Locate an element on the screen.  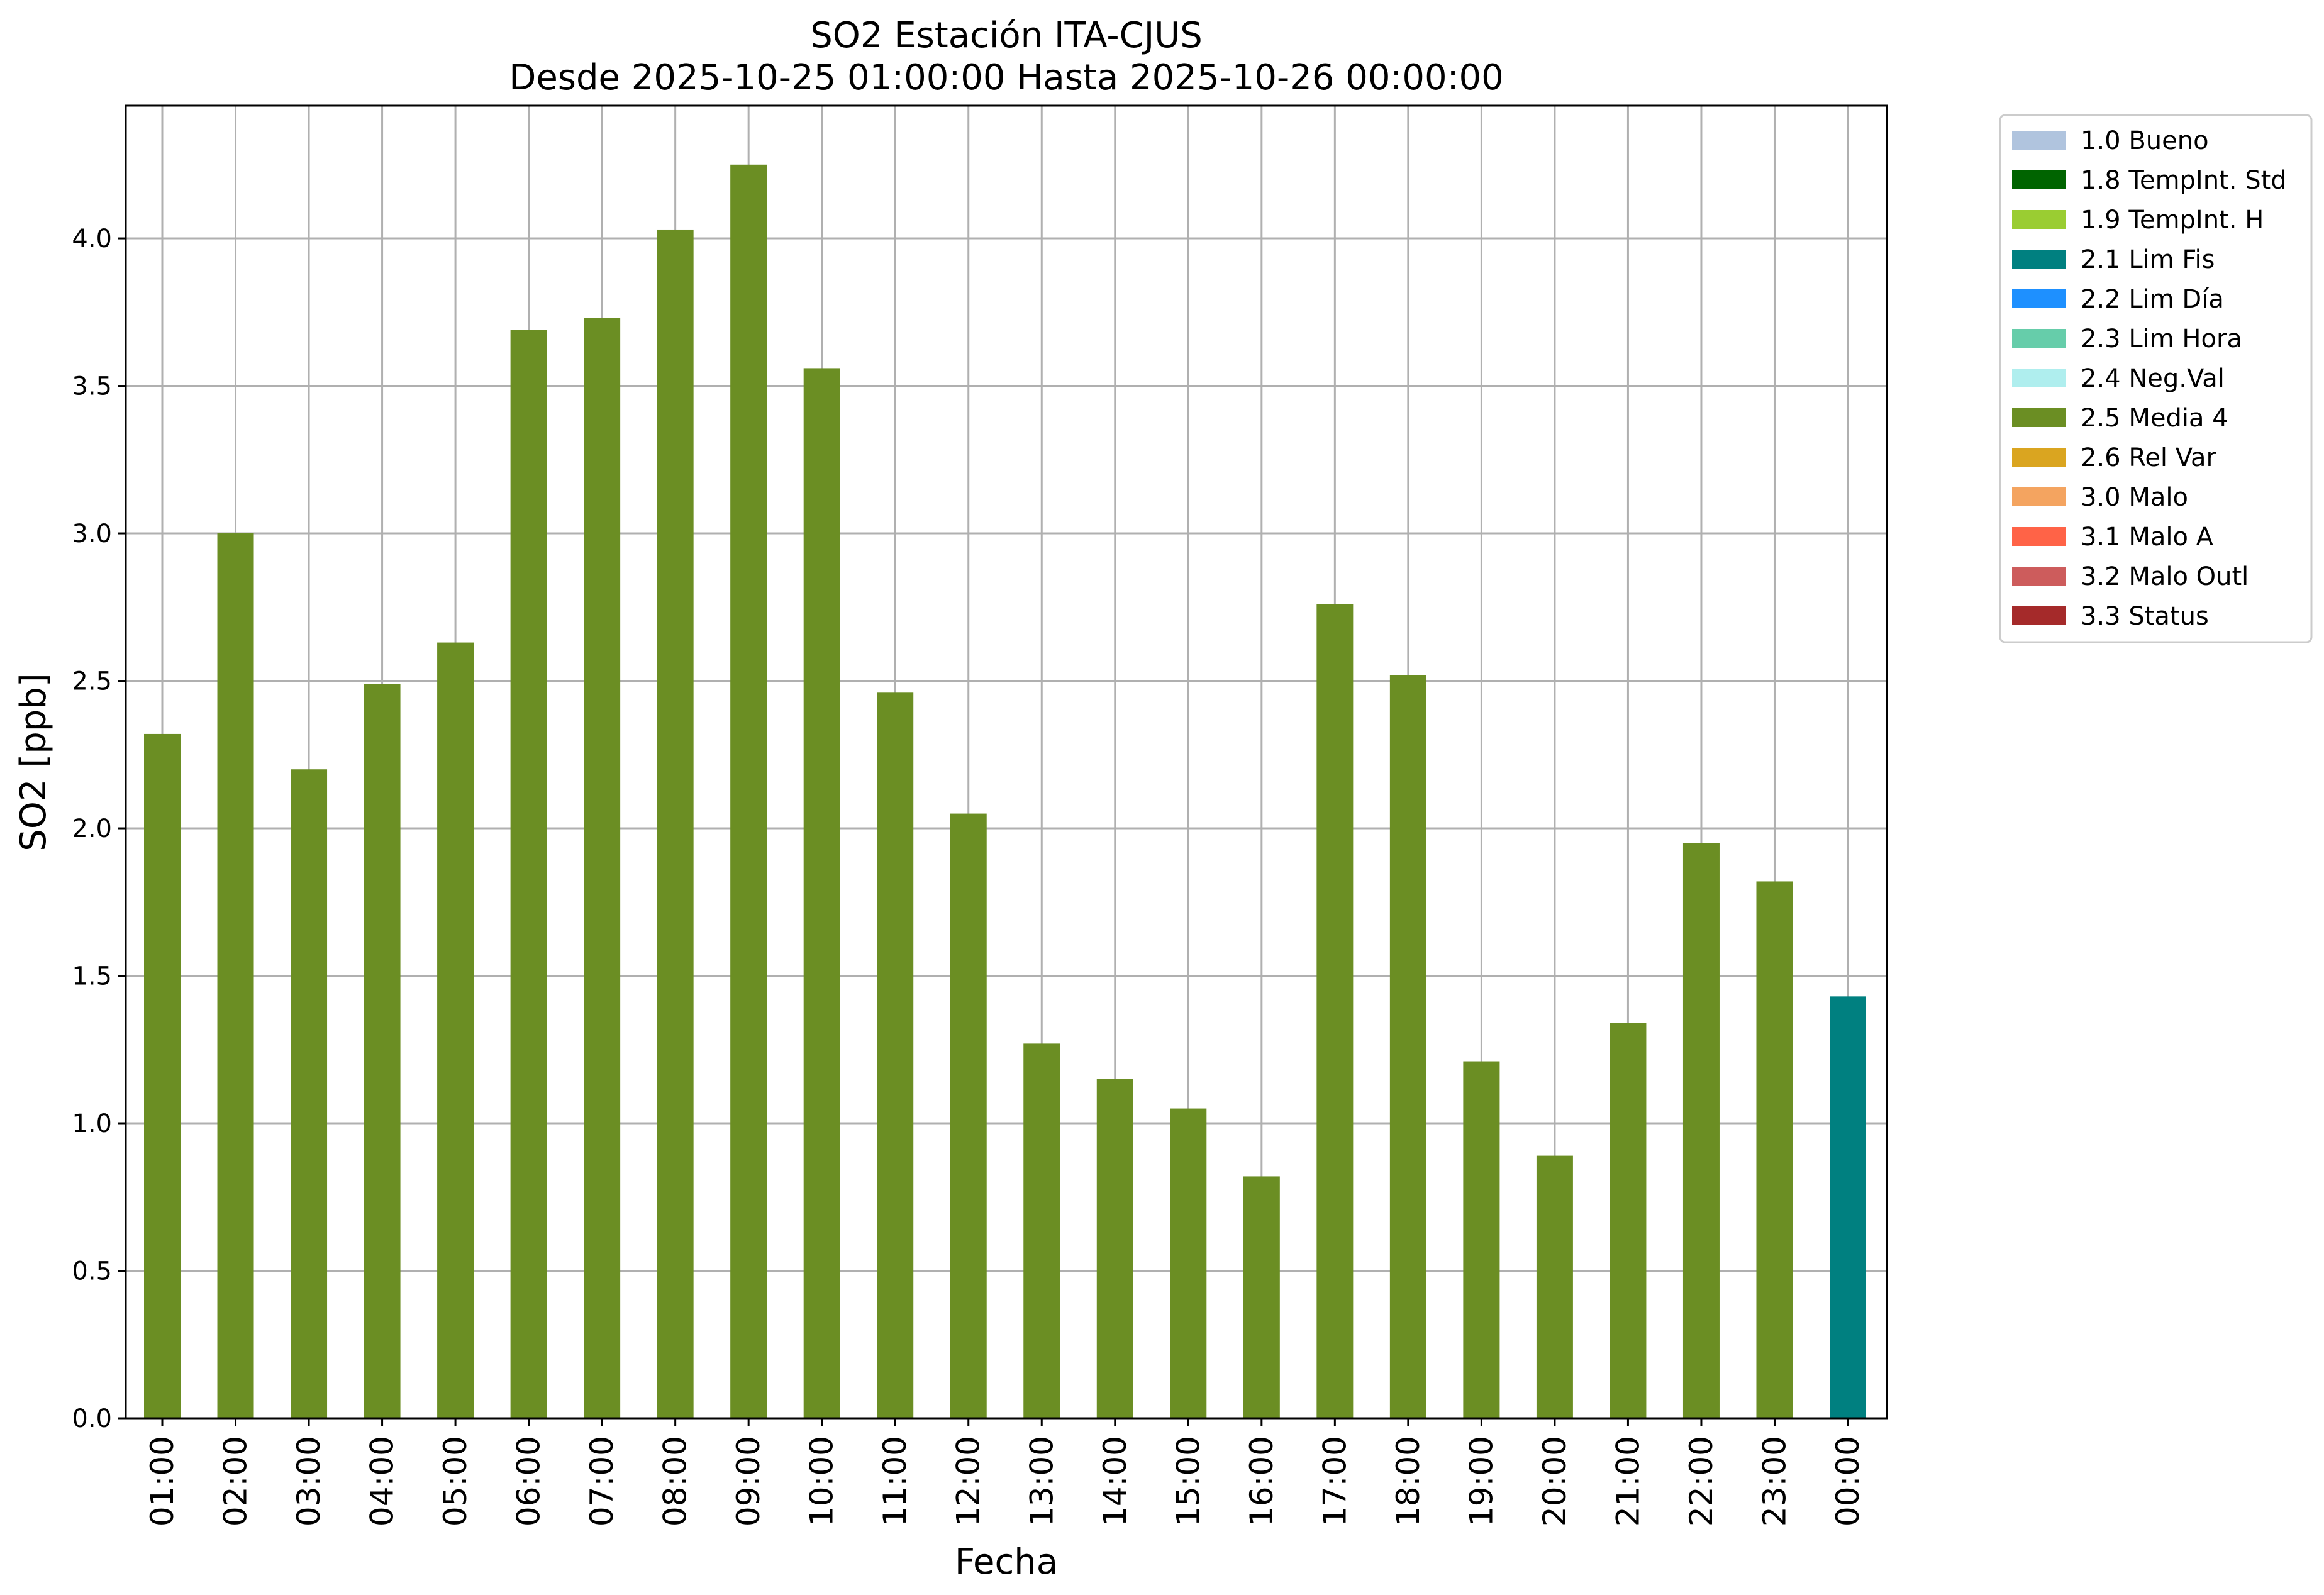
legend-frame is located at coordinates (2156, 378).